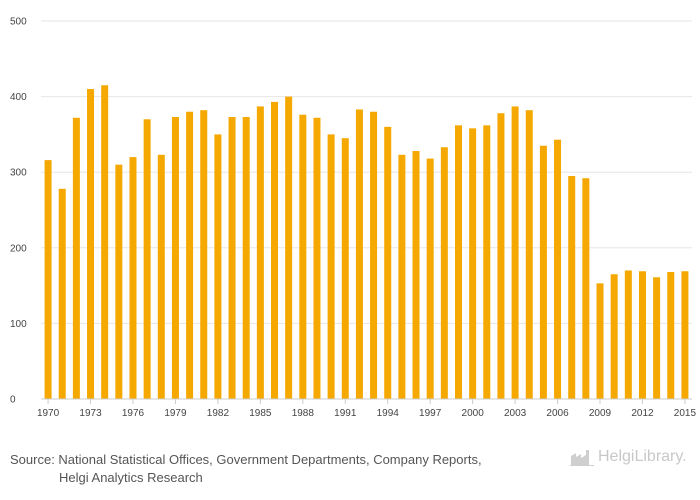 The height and width of the screenshot is (500, 700). Describe the element at coordinates (147, 259) in the screenshot. I see `bar-1977` at that location.